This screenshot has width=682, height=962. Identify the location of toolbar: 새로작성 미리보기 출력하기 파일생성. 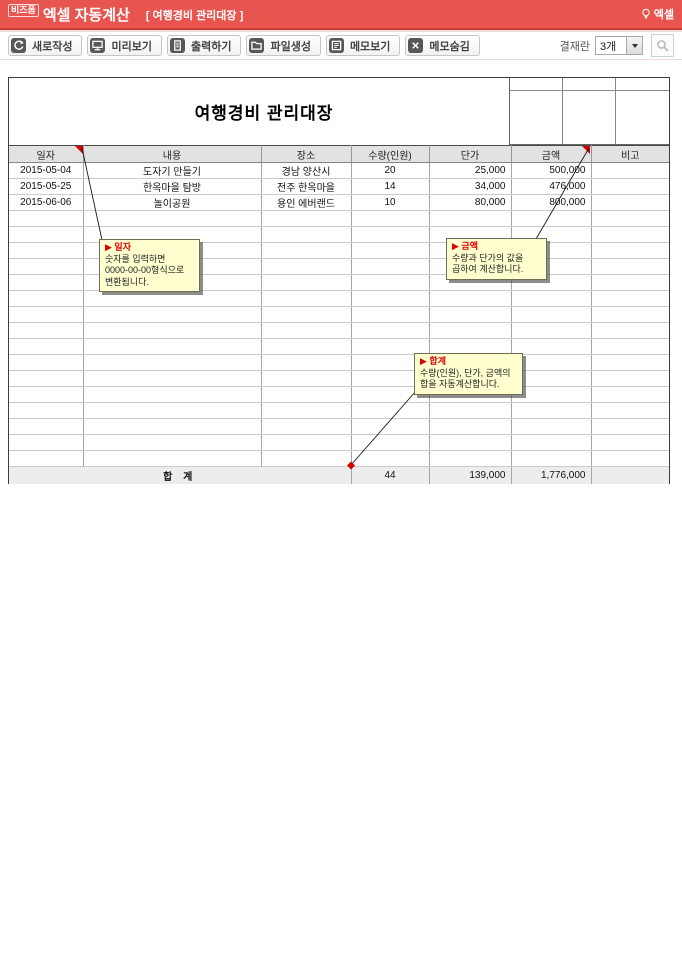
(341, 46).